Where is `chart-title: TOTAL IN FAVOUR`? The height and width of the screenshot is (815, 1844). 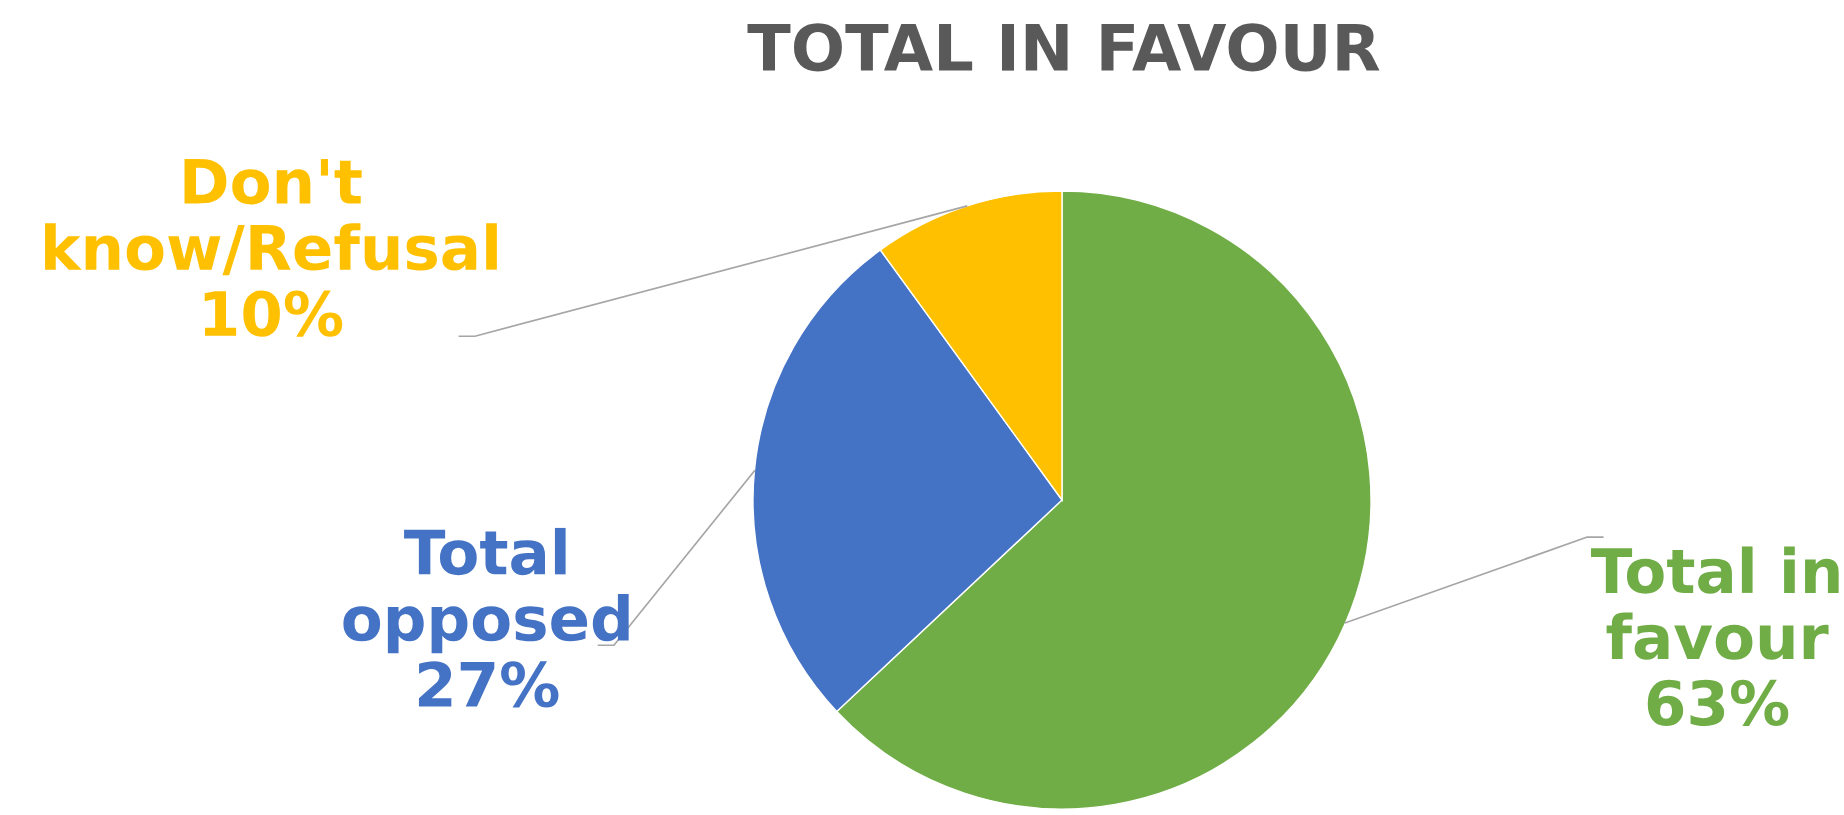
chart-title: TOTAL IN FAVOUR is located at coordinates (1063, 47).